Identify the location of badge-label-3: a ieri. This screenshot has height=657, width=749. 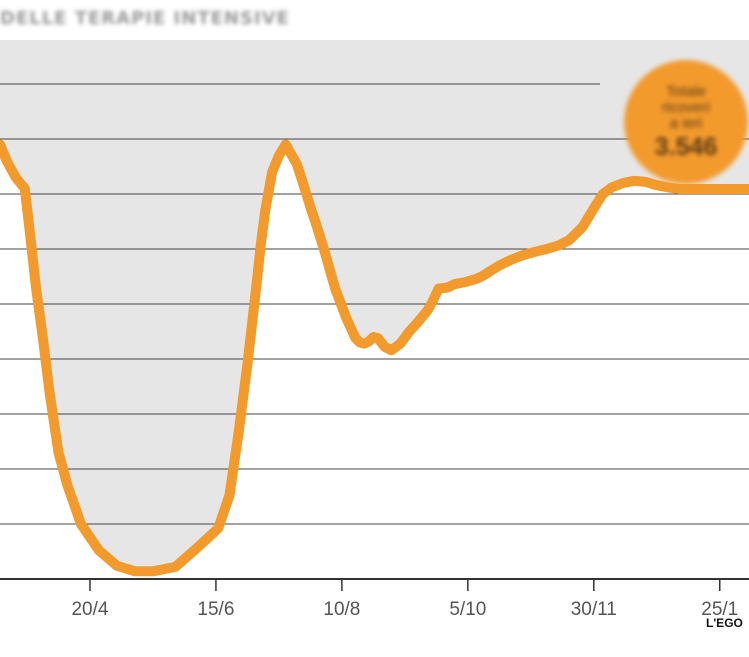
(686, 123).